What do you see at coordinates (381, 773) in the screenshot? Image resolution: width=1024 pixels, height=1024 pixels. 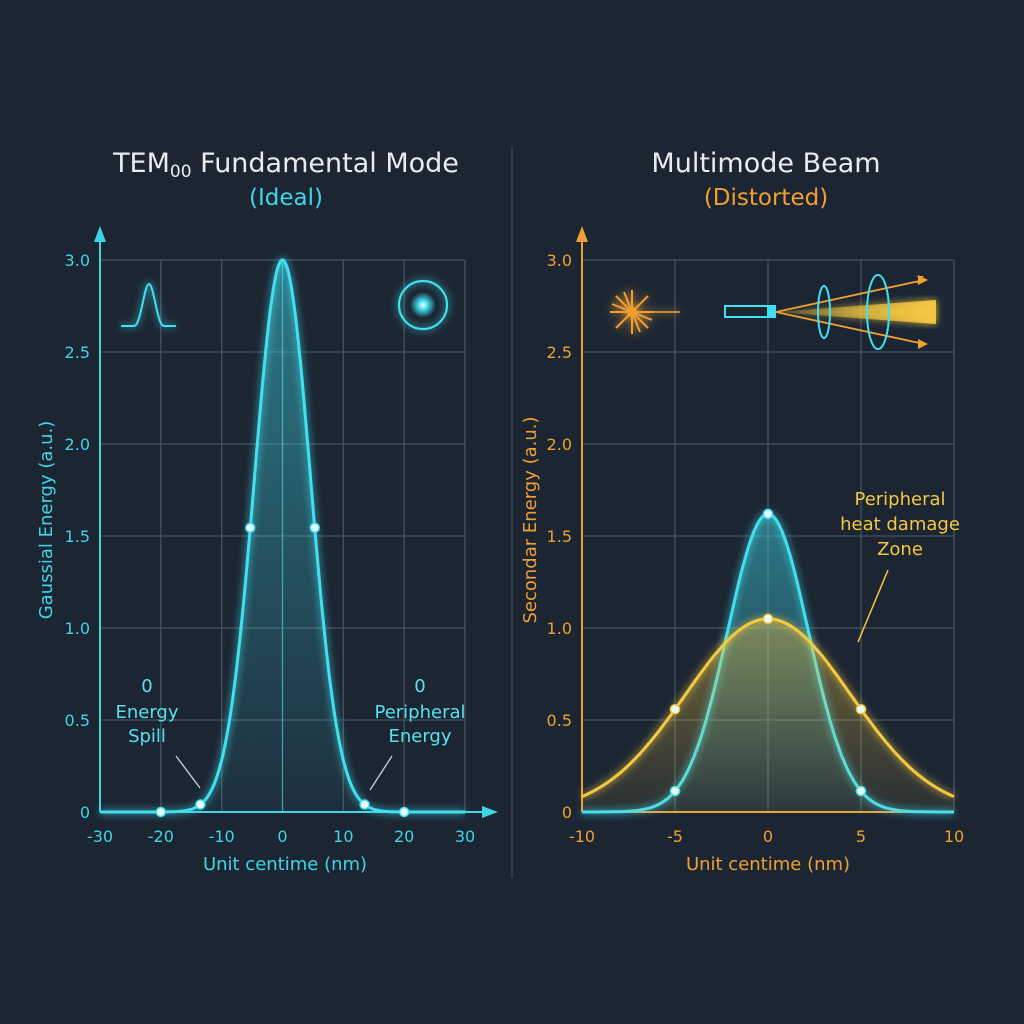 I see `peripheral-energy-leader` at bounding box center [381, 773].